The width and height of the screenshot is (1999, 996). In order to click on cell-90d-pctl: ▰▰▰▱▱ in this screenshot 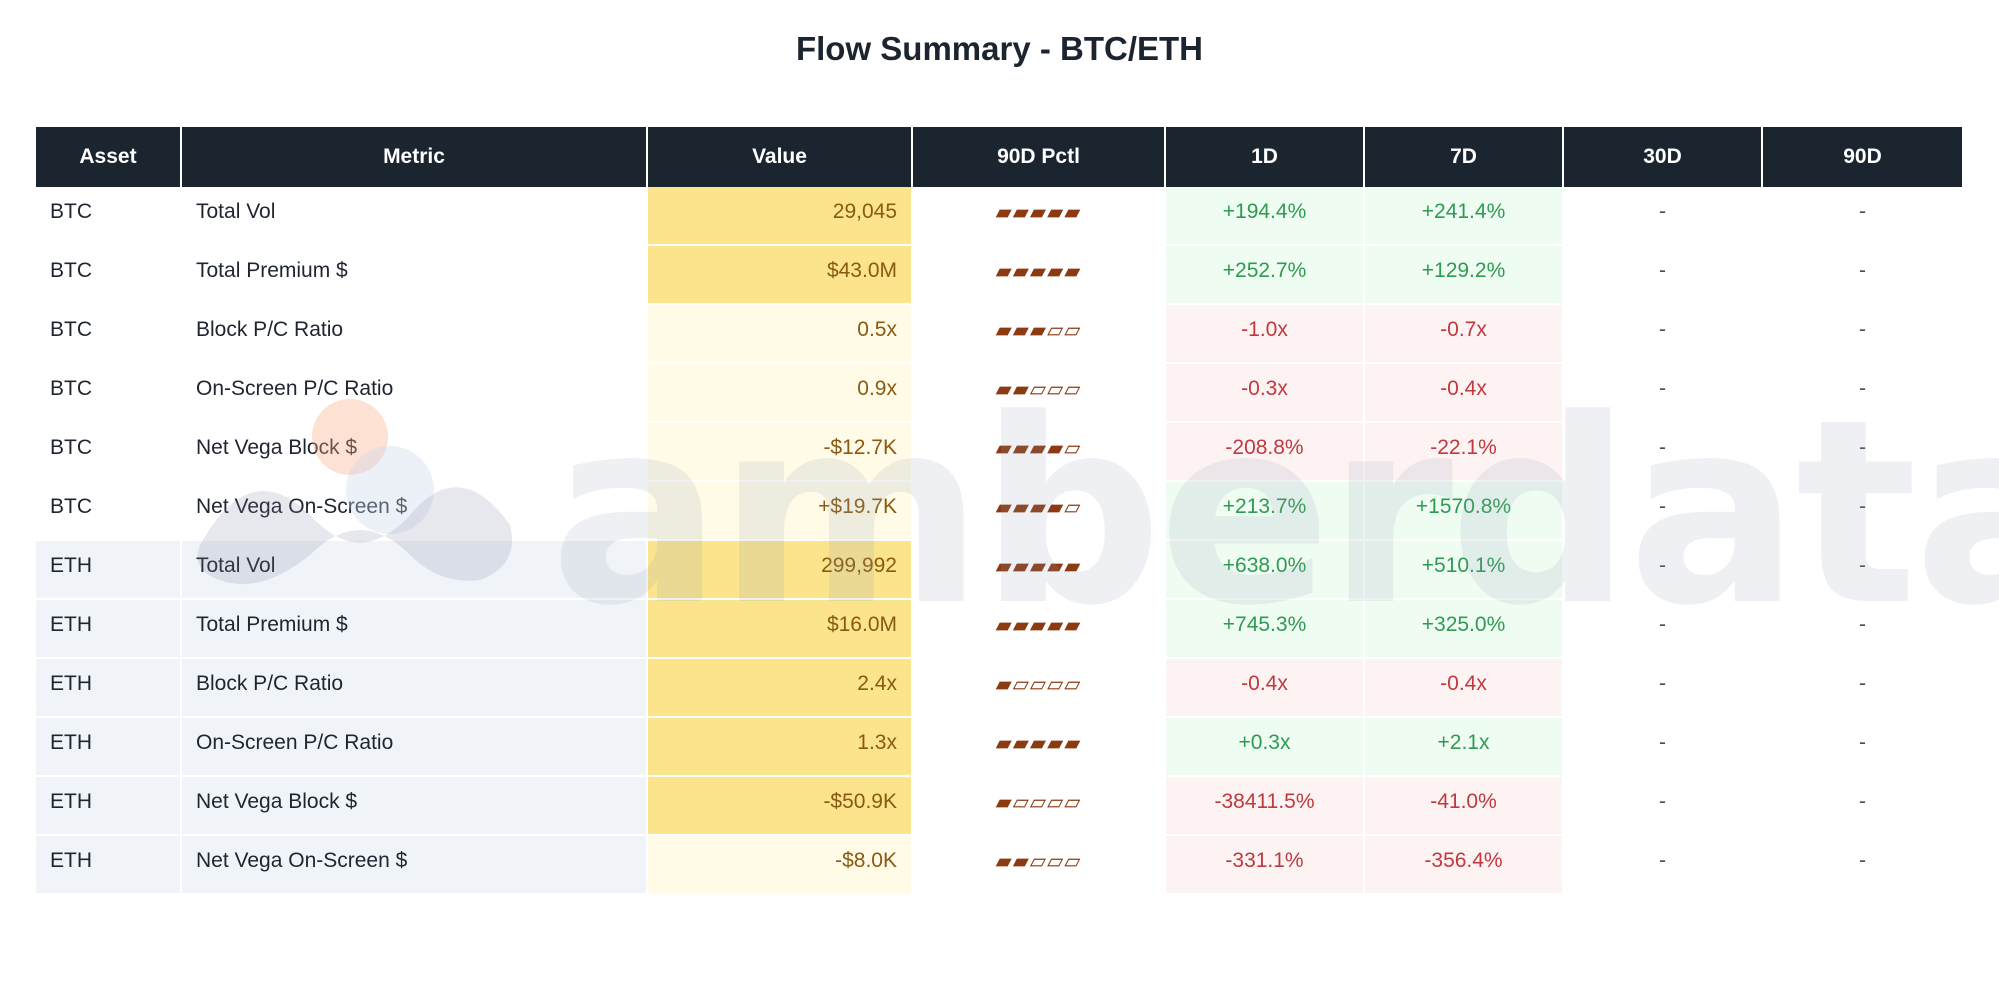, I will do `click(1039, 334)`.